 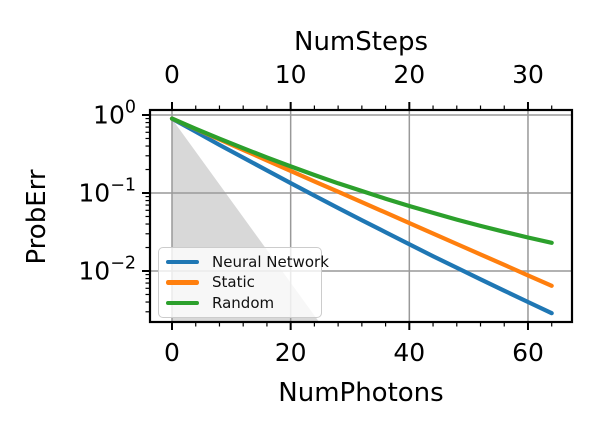 What do you see at coordinates (182, 262) in the screenshot?
I see `legend-swatch-neural-network` at bounding box center [182, 262].